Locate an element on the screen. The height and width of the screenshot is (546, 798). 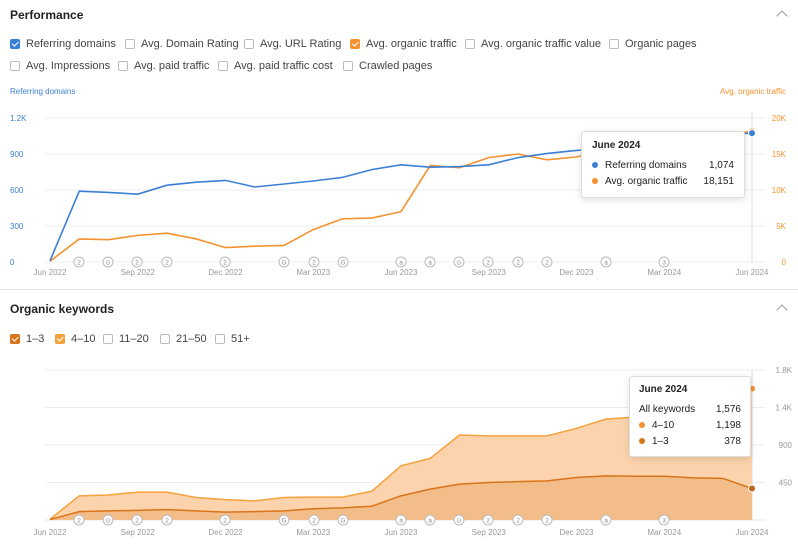
right-axis-tick: 1.8K is located at coordinates (784, 370).